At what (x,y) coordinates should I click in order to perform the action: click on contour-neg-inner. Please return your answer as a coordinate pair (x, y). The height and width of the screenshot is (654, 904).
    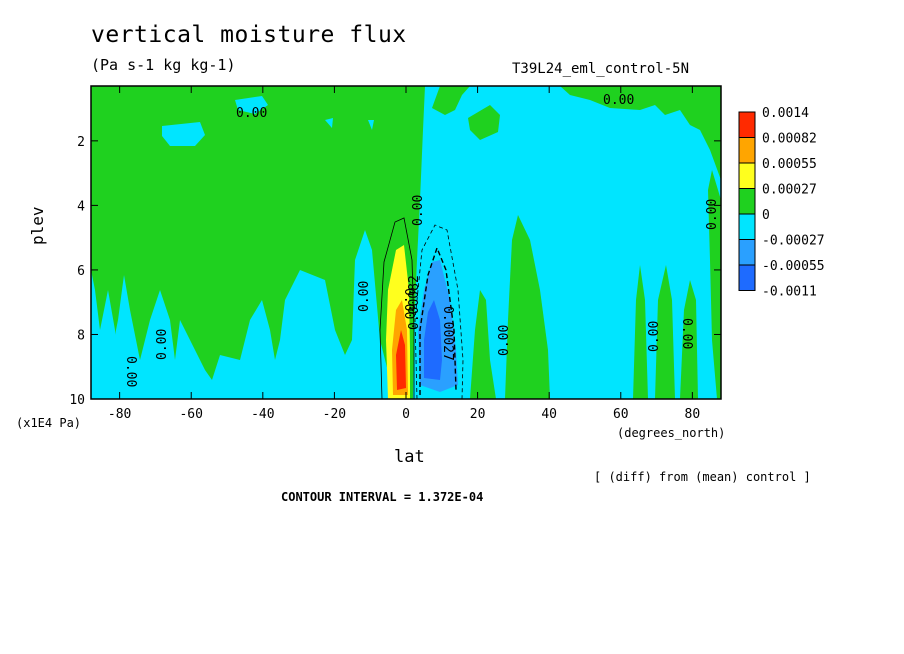
    Looking at the image, I should click on (438, 320).